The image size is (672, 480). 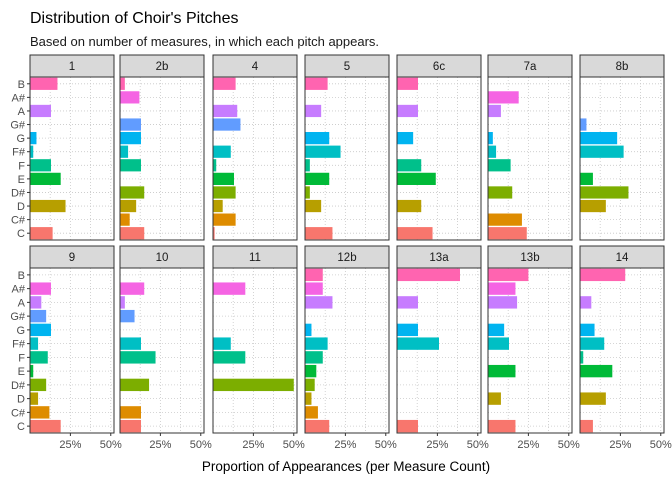 What do you see at coordinates (314, 288) in the screenshot?
I see `bar-12b-A#` at bounding box center [314, 288].